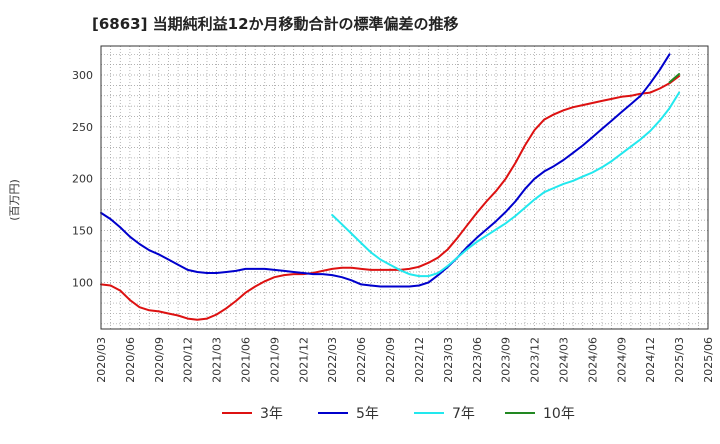 The height and width of the screenshot is (444, 720). What do you see at coordinates (303, 360) in the screenshot?
I see `x-tick-label: 2021/12` at bounding box center [303, 360].